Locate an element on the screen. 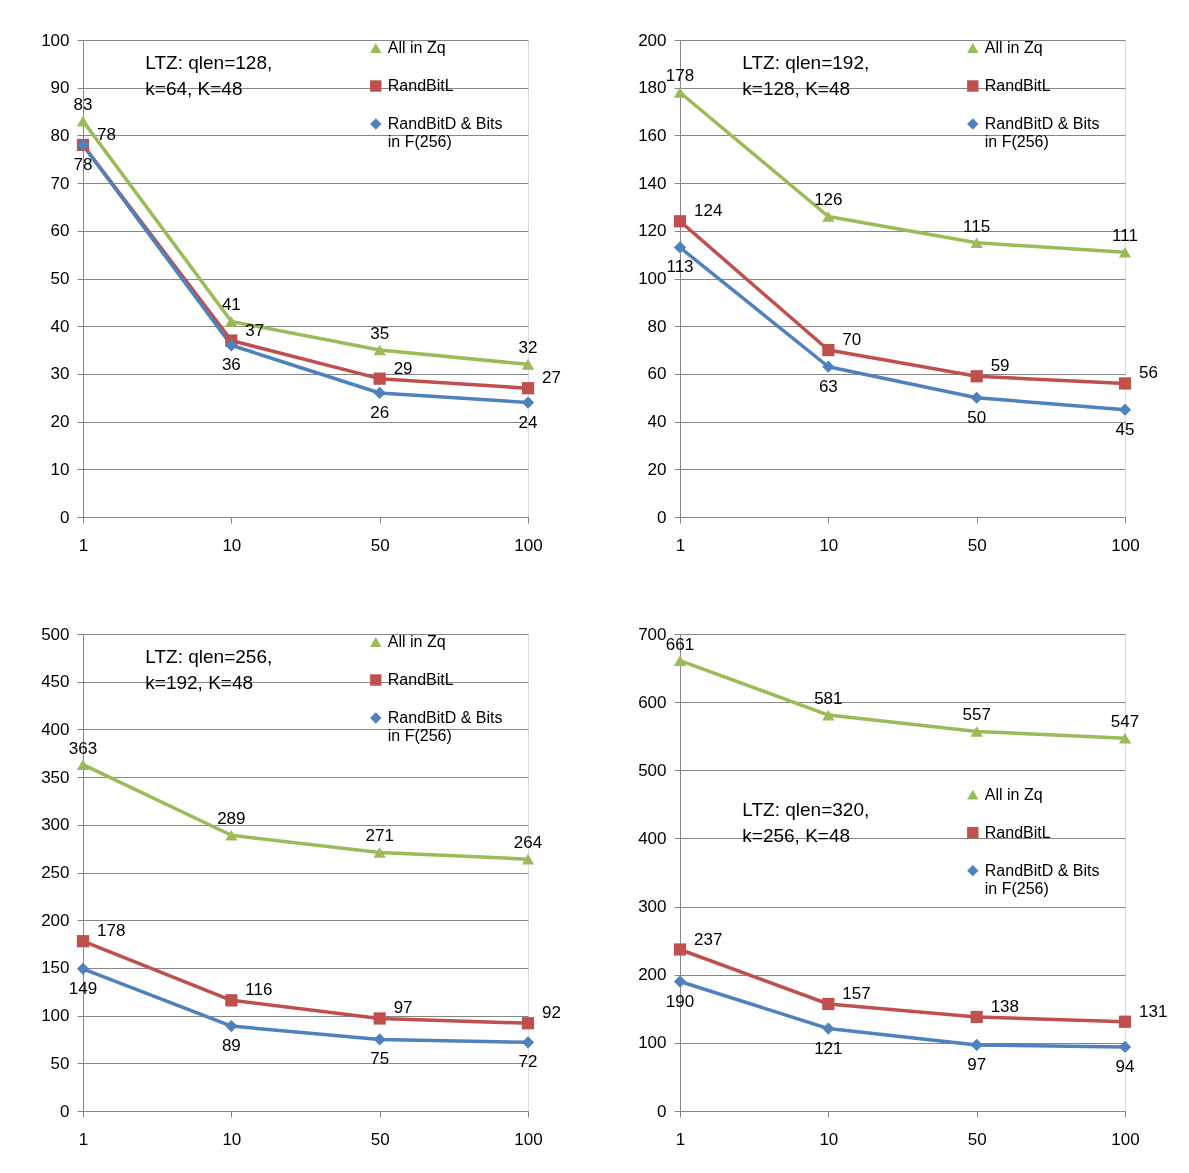  data-label: 32 is located at coordinates (528, 348).